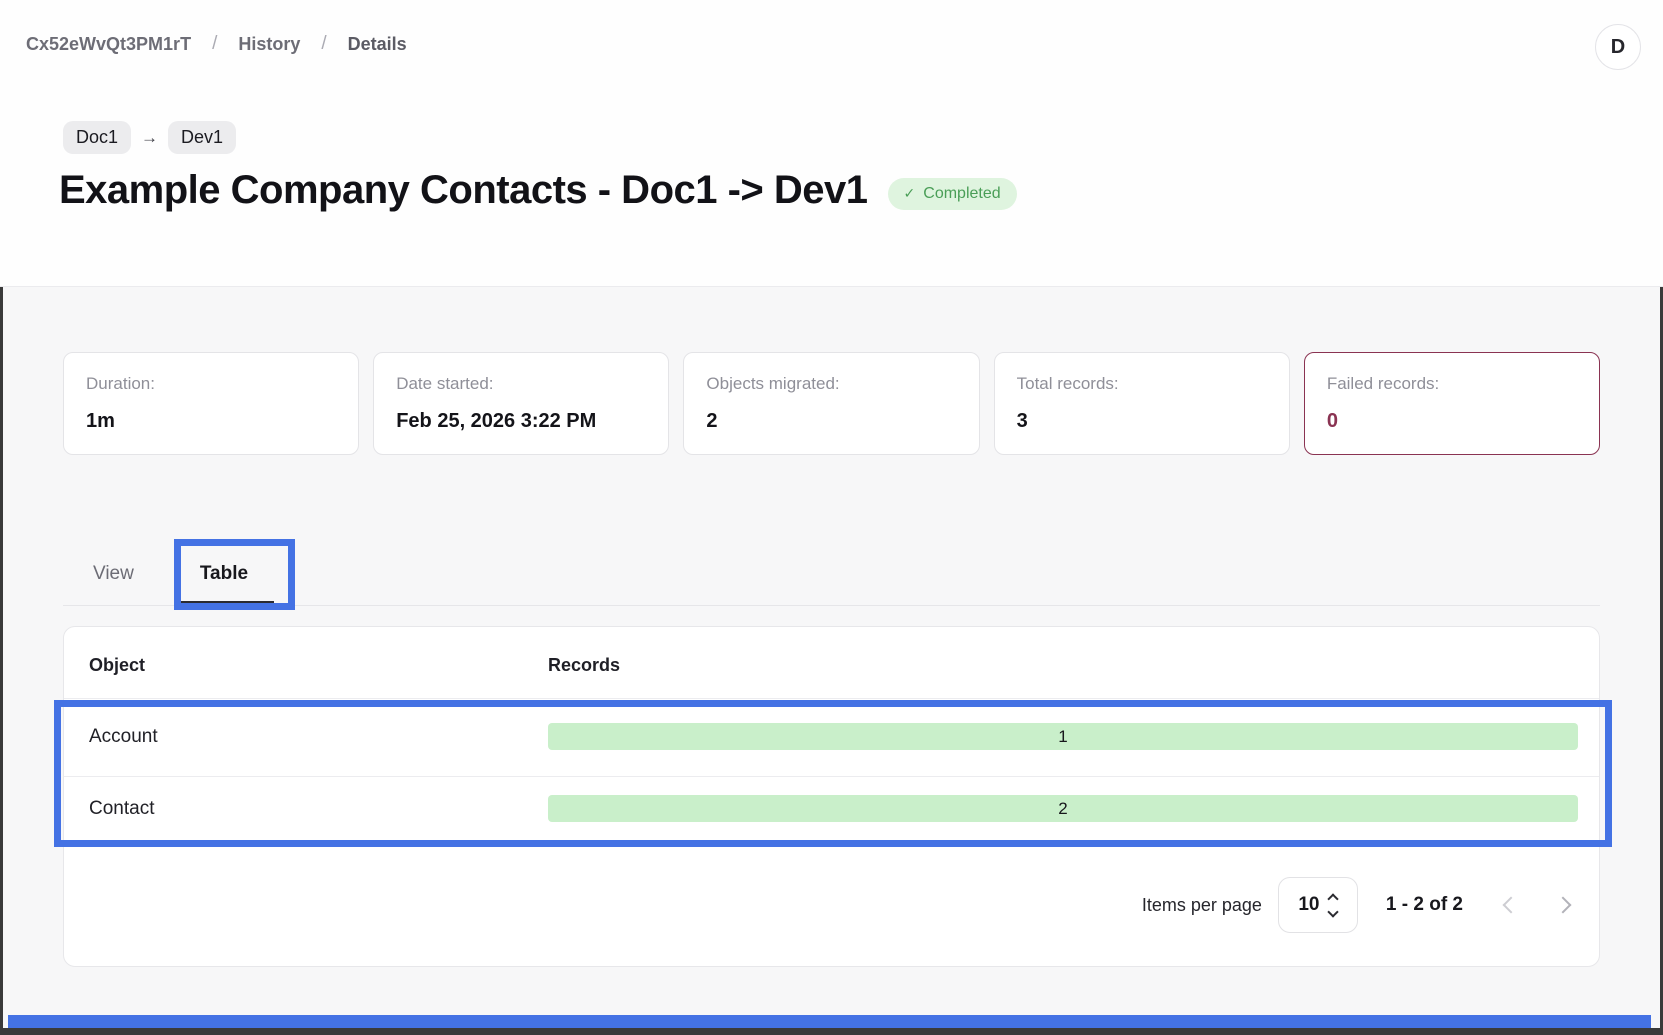 Image resolution: width=1663 pixels, height=1035 pixels. I want to click on table-row-object-account: Account, so click(123, 736).